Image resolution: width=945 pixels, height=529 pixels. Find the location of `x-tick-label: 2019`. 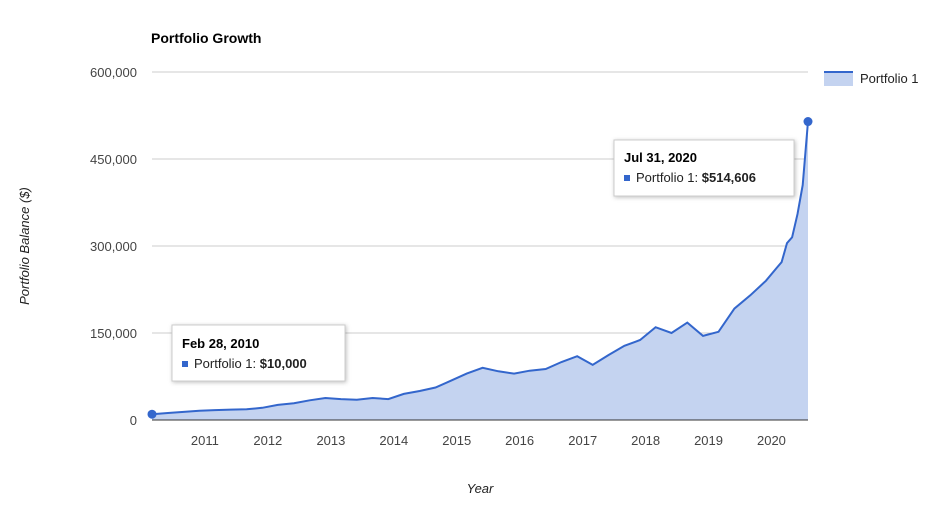

x-tick-label: 2019 is located at coordinates (708, 440).